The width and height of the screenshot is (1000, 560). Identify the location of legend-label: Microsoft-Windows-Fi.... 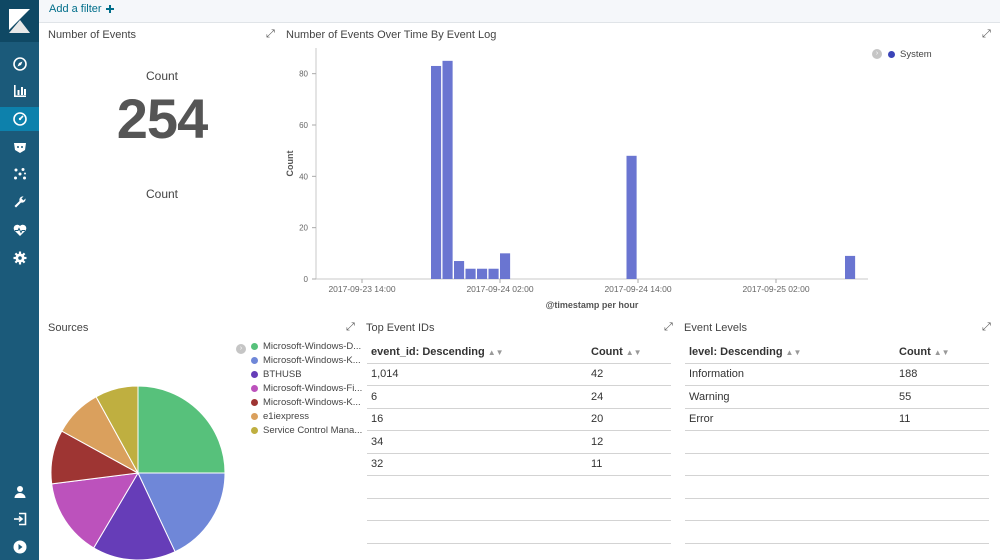
(313, 388).